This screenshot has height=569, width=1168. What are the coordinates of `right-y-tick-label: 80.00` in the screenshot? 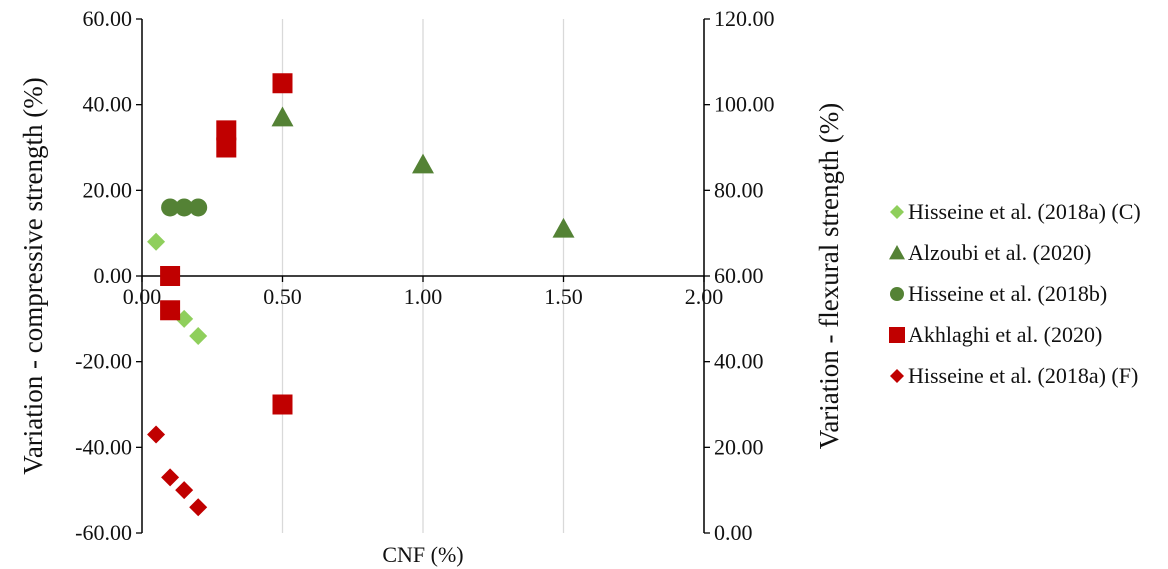 It's located at (739, 189).